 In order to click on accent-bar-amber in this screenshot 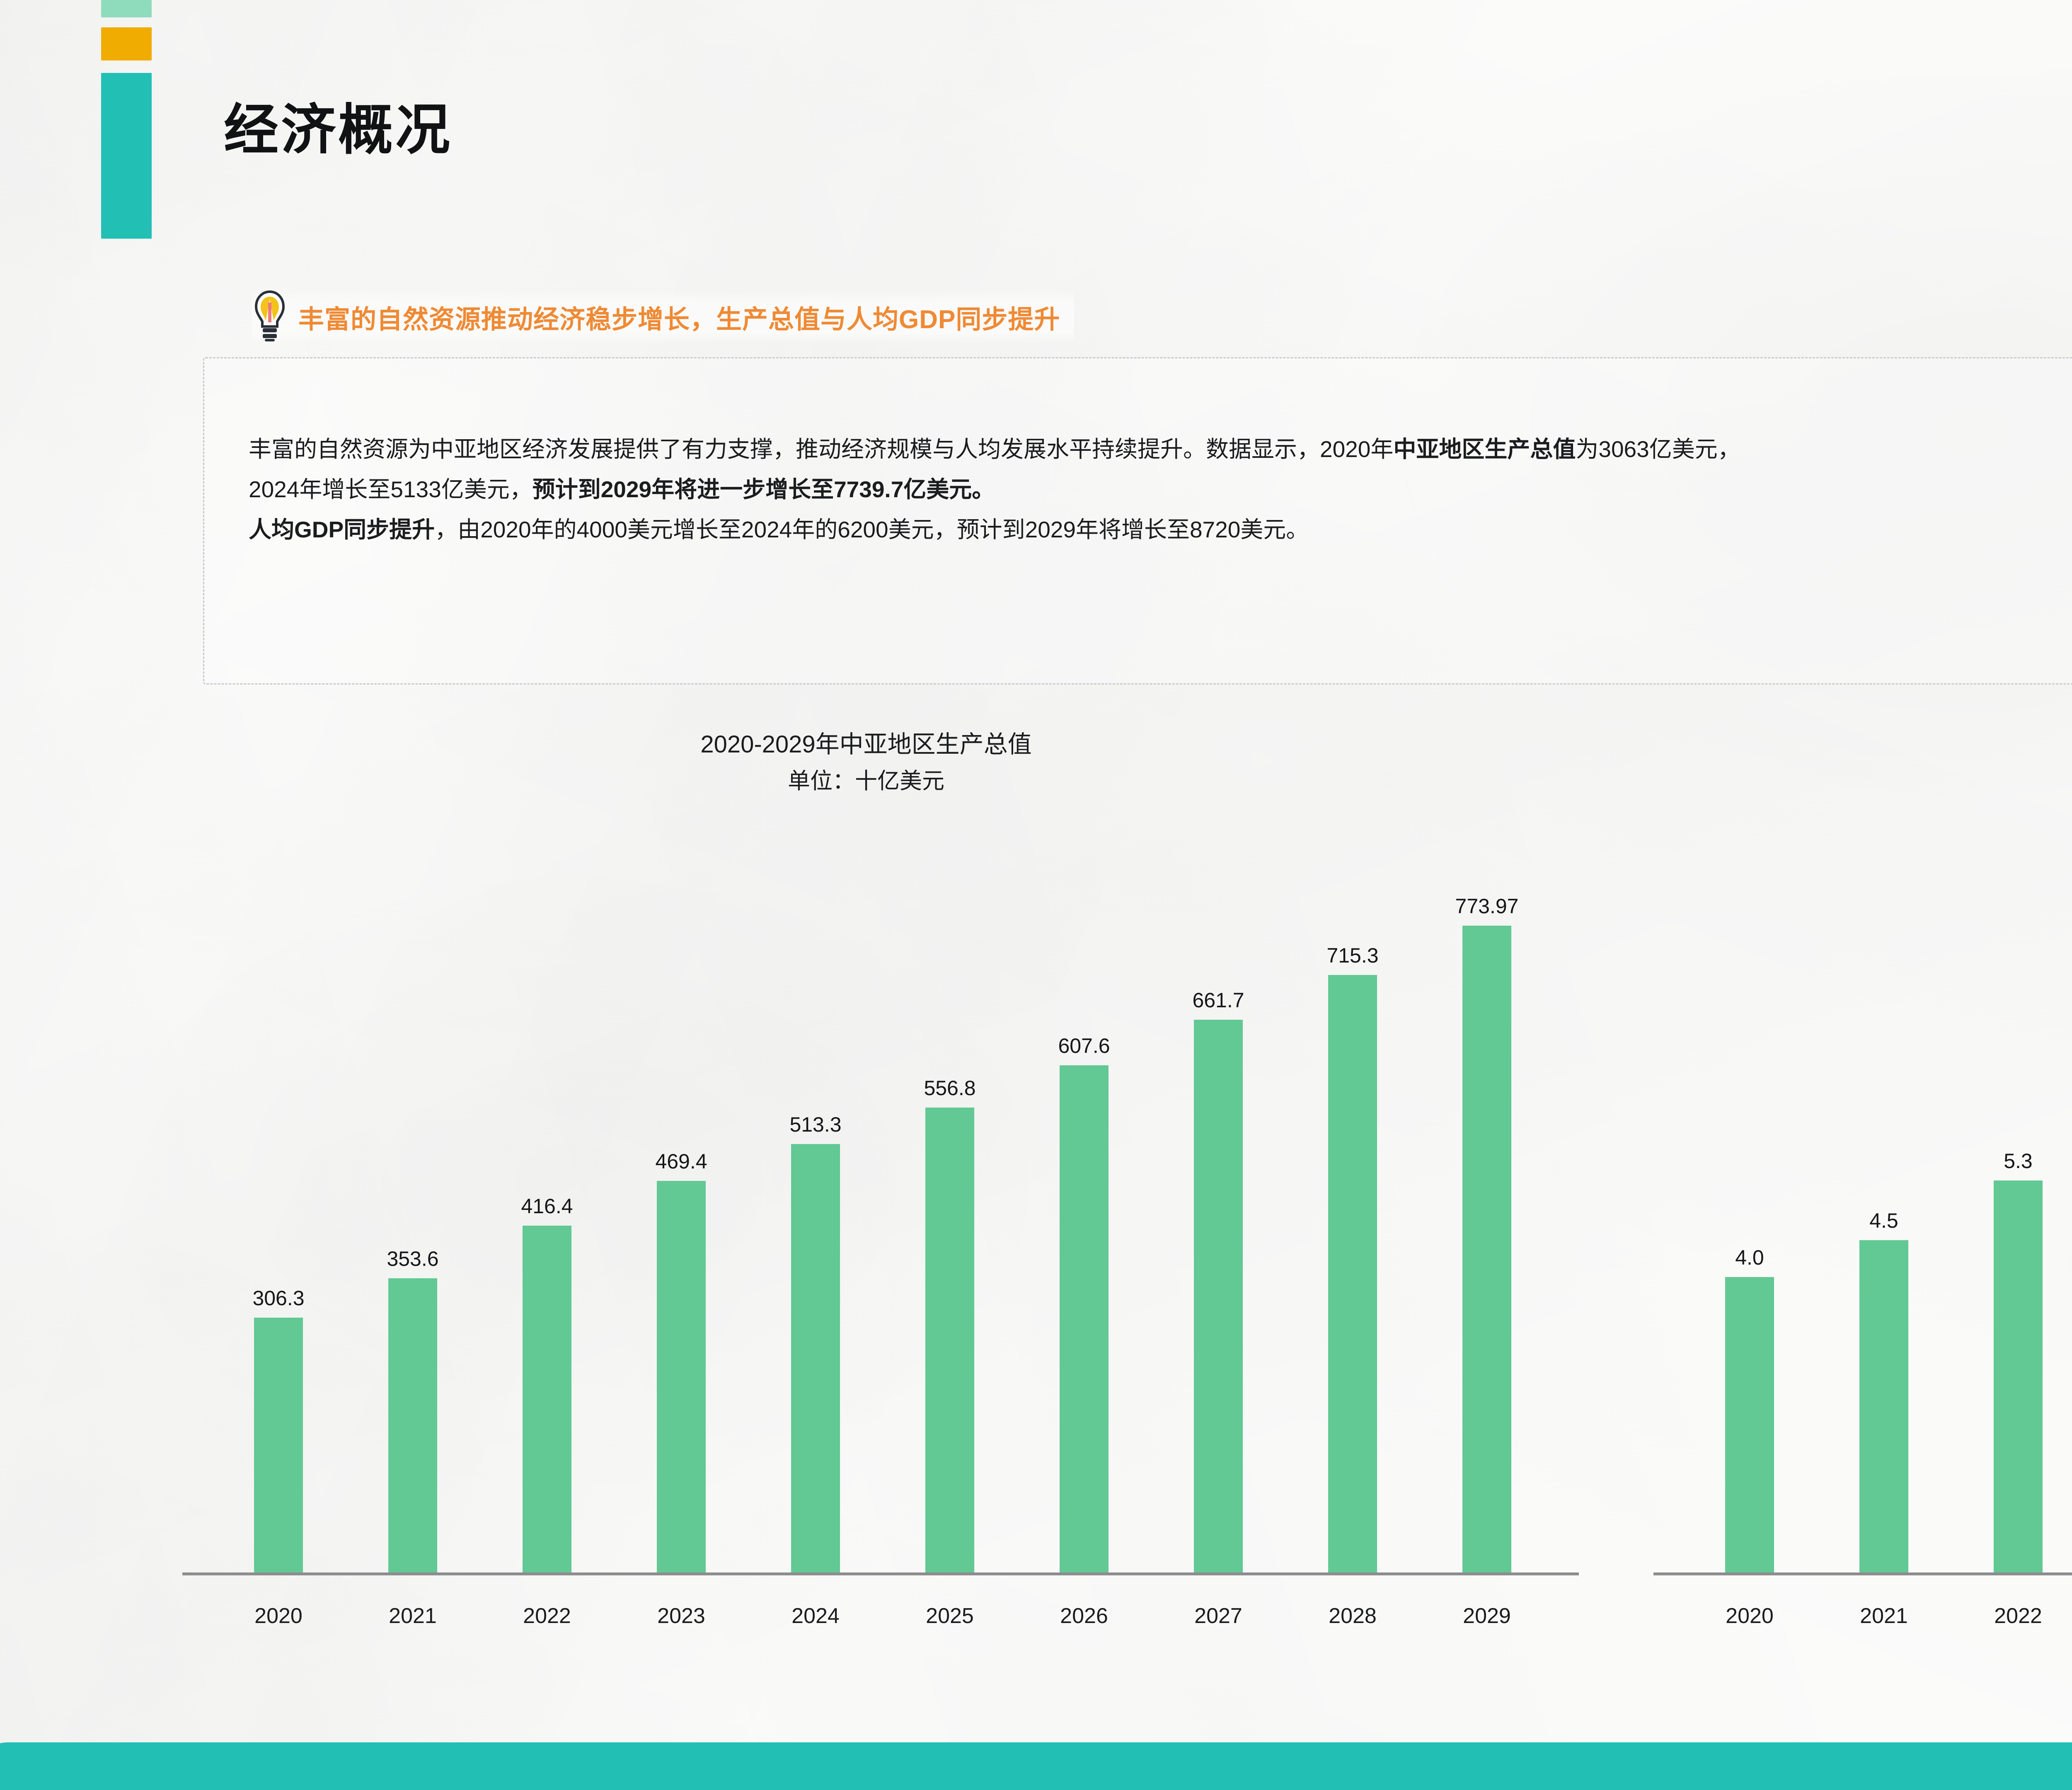, I will do `click(126, 44)`.